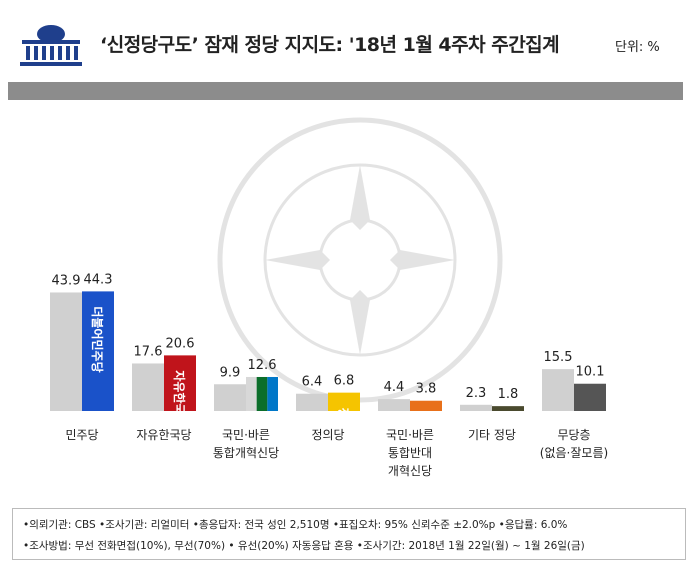  I want to click on unit-label: 단위: %, so click(637, 47).